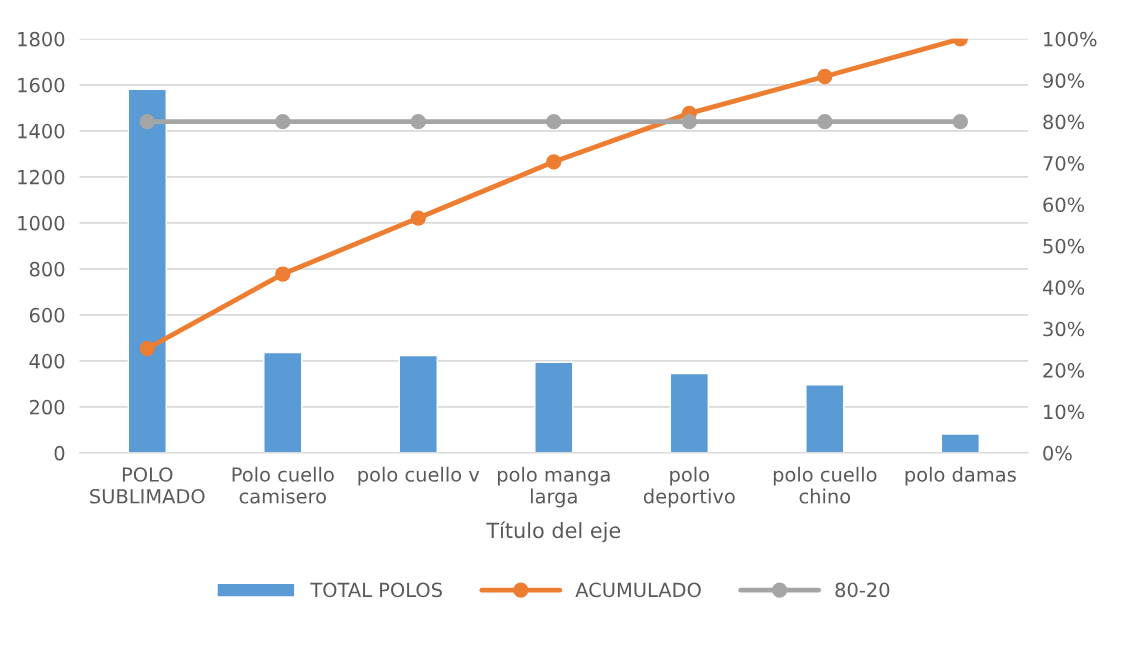 The height and width of the screenshot is (647, 1136). Describe the element at coordinates (419, 476) in the screenshot. I see `x-tick-label: polo cuello v` at that location.